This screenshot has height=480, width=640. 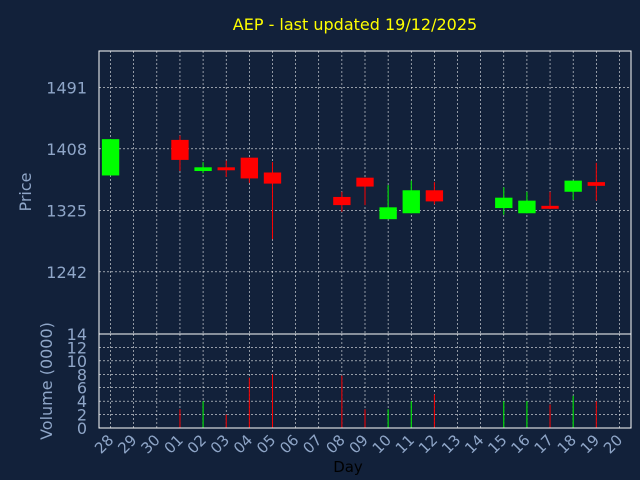 What do you see at coordinates (25, 191) in the screenshot?
I see `y-axis-label-price: Price` at bounding box center [25, 191].